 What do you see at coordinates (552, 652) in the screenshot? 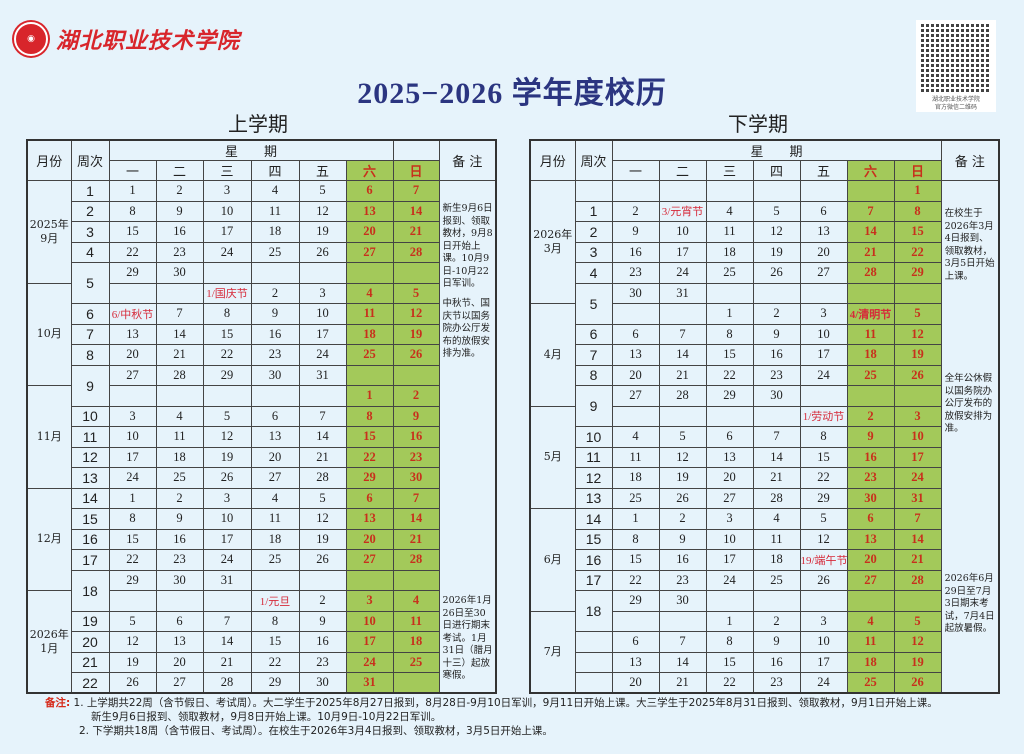
I see `month-cell: 7月` at bounding box center [552, 652].